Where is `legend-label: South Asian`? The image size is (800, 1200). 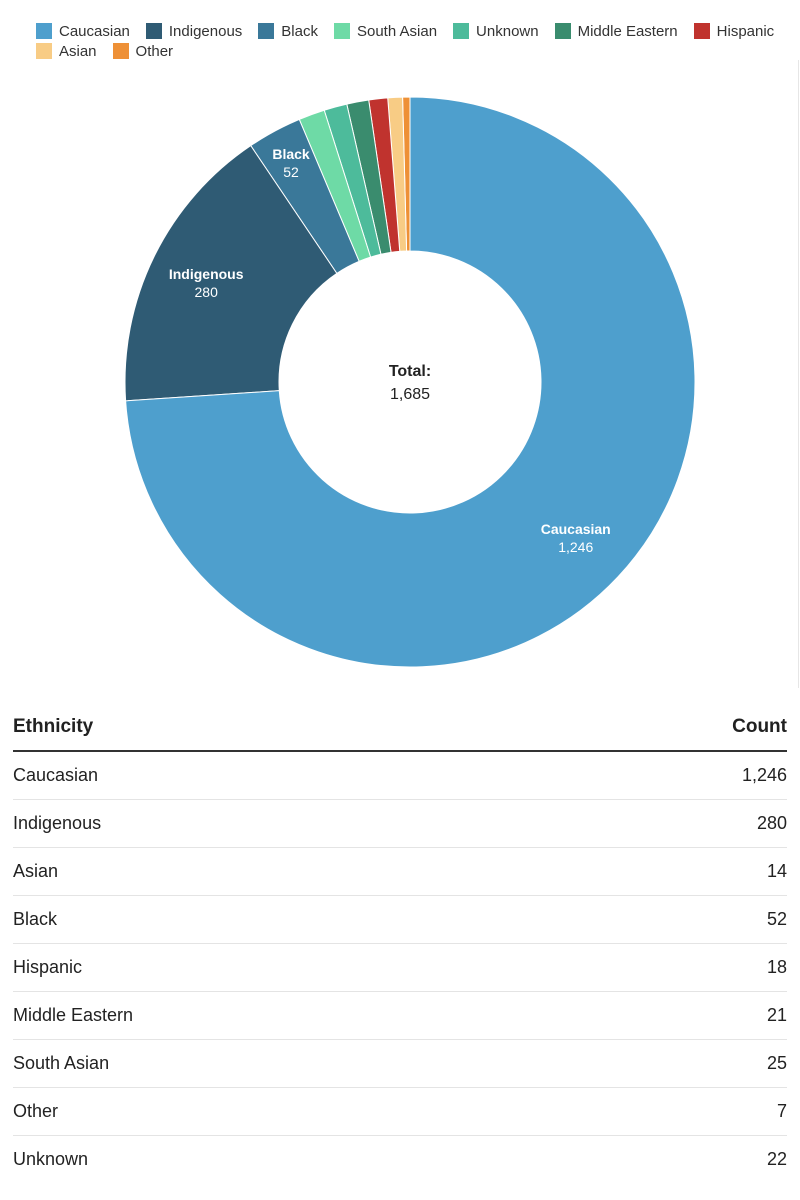 legend-label: South Asian is located at coordinates (397, 31).